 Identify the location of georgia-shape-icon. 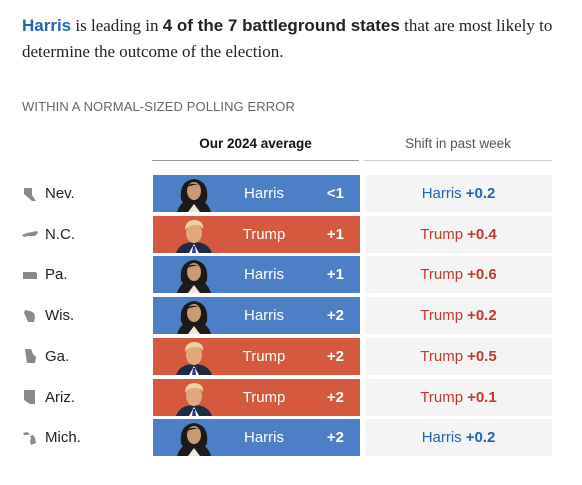
(30, 356).